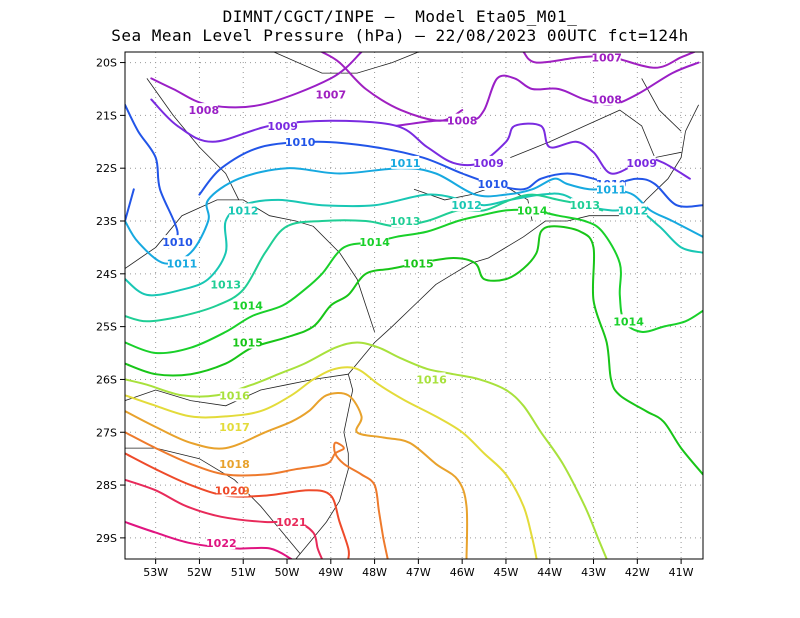 This screenshot has height=618, width=800. What do you see at coordinates (199, 572) in the screenshot?
I see `x-tick-label: 52W` at bounding box center [199, 572].